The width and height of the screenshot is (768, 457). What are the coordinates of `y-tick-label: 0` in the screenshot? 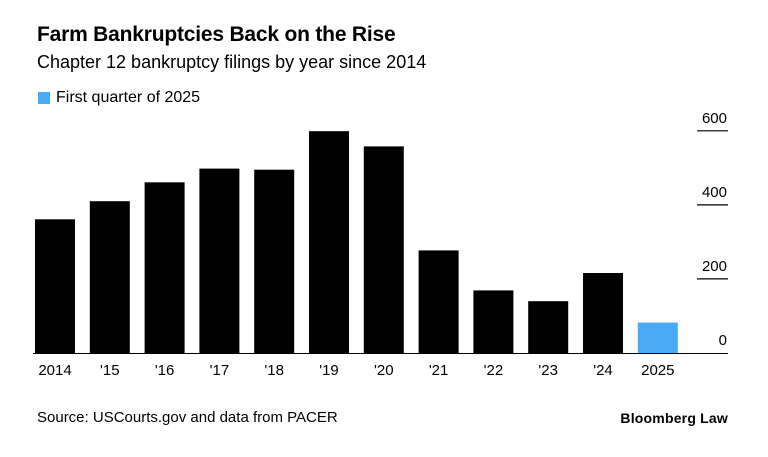 It's located at (723, 340).